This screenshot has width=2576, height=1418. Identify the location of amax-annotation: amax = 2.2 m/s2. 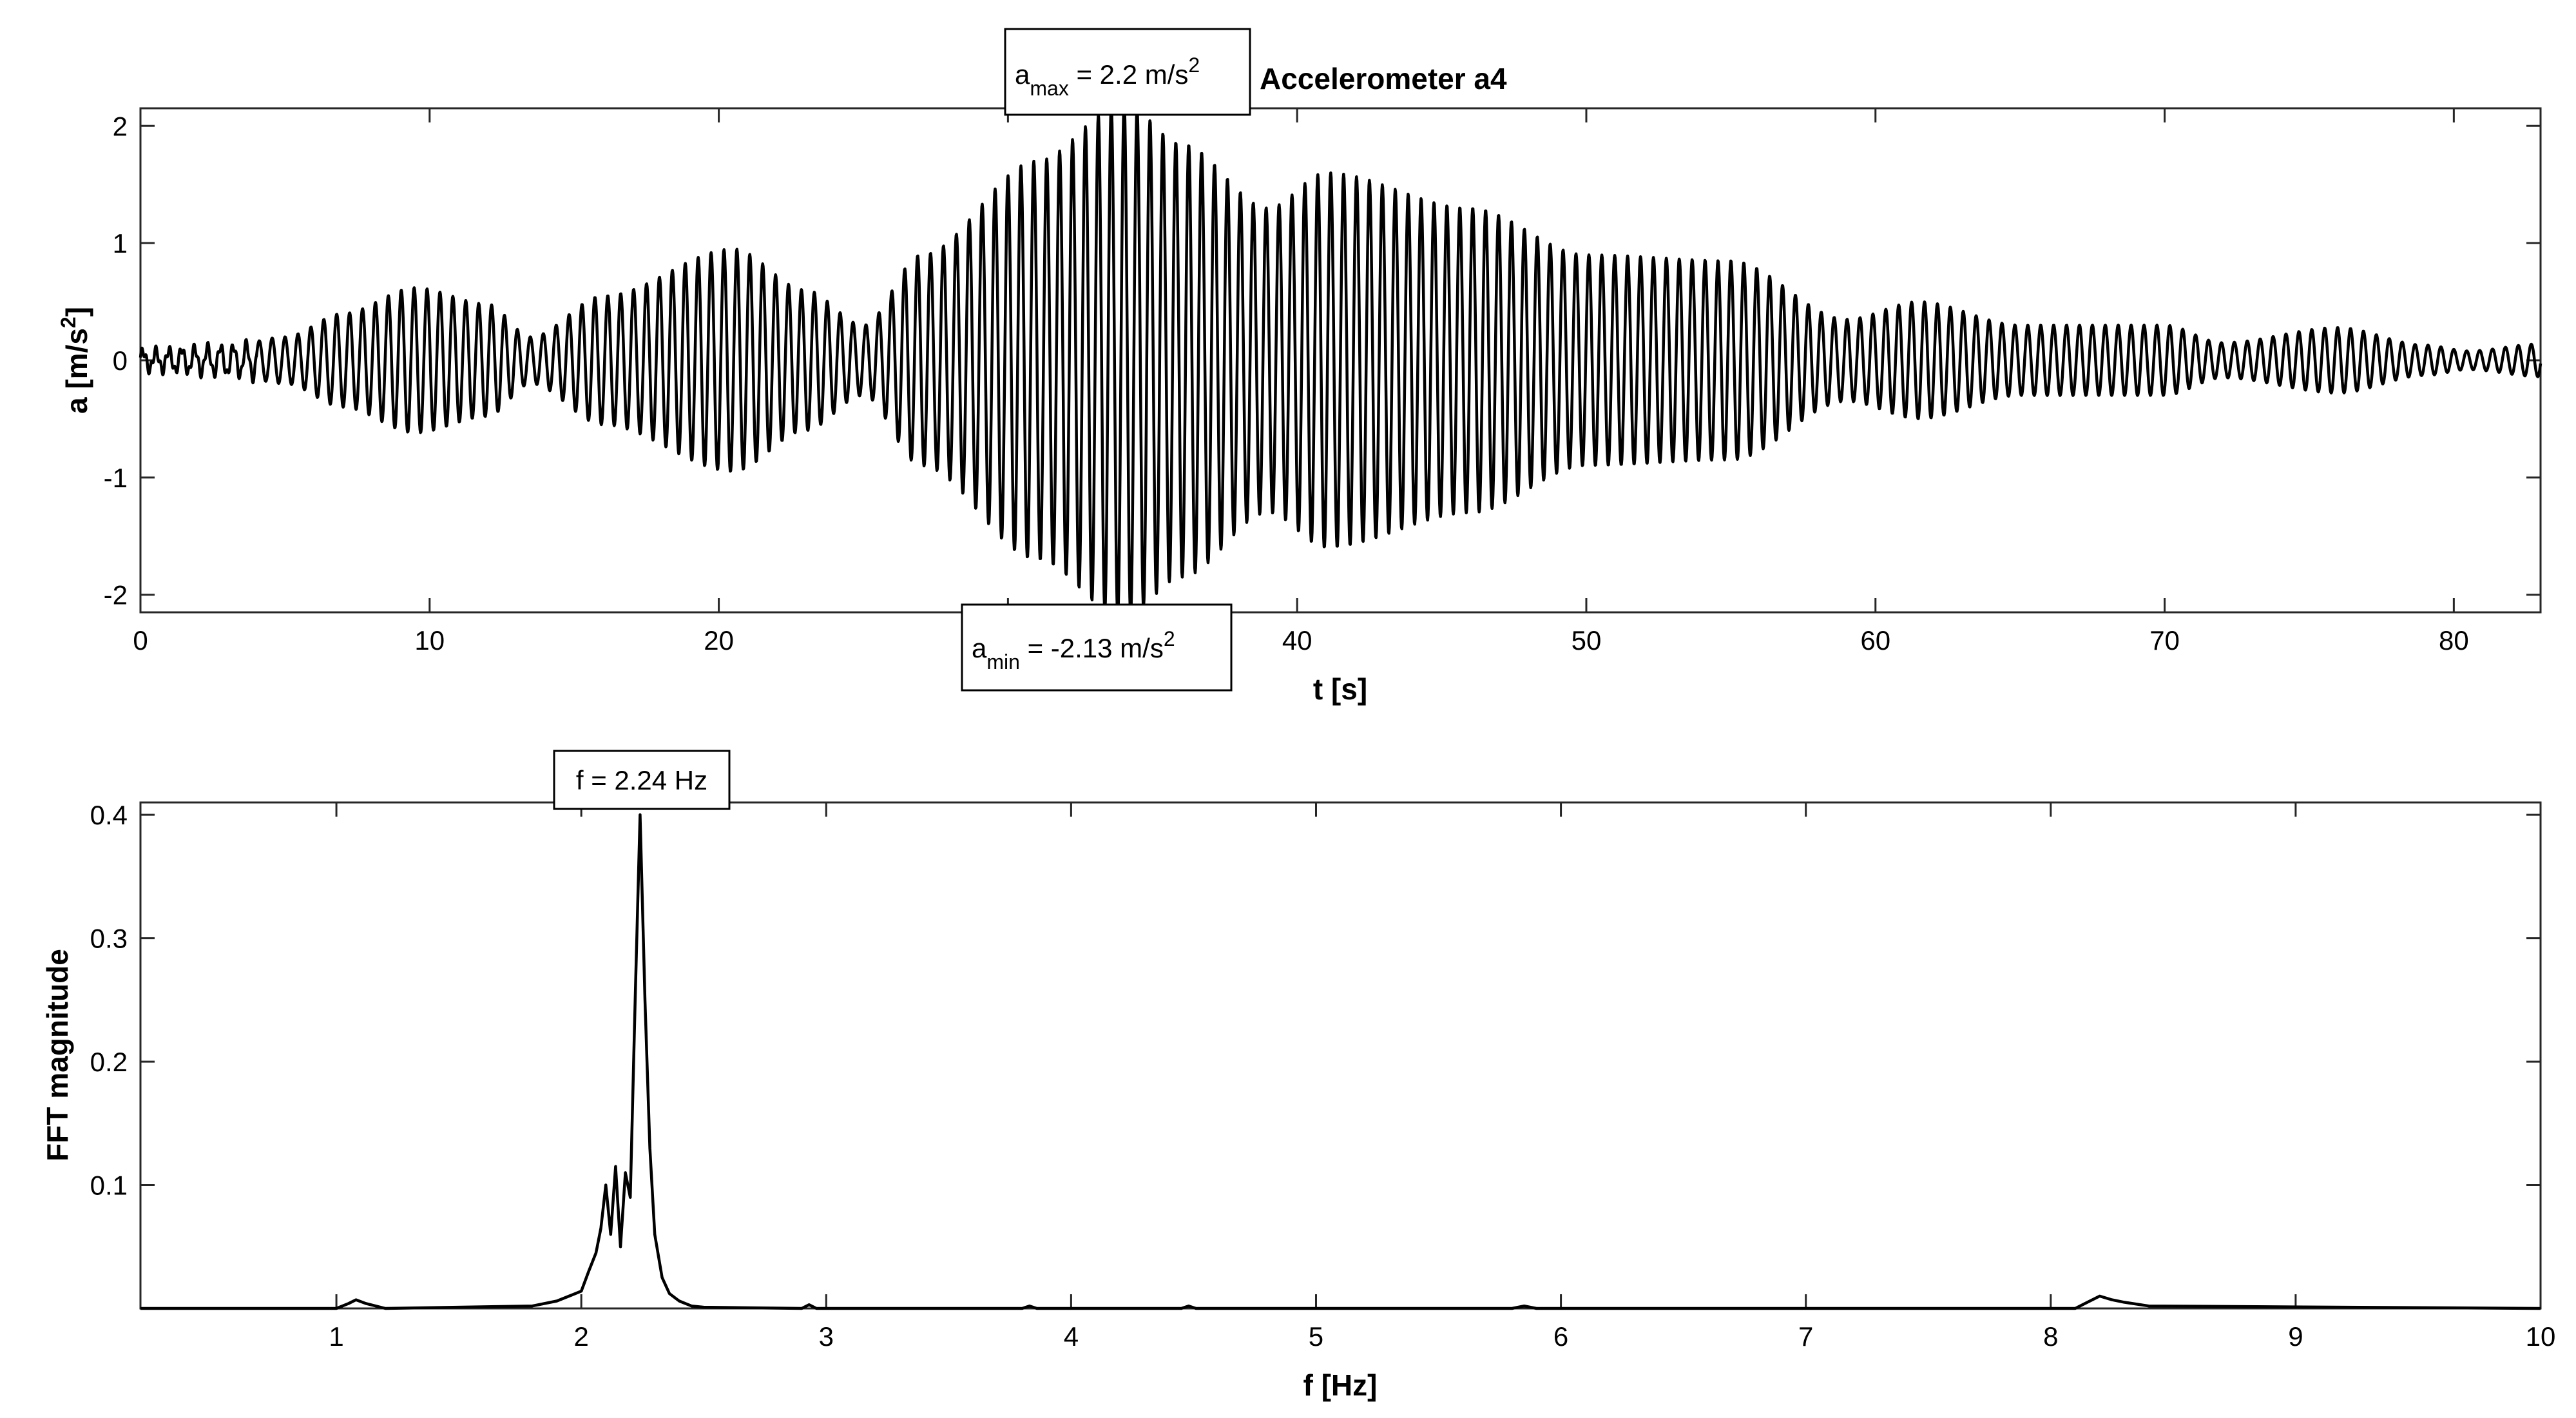
(1128, 72).